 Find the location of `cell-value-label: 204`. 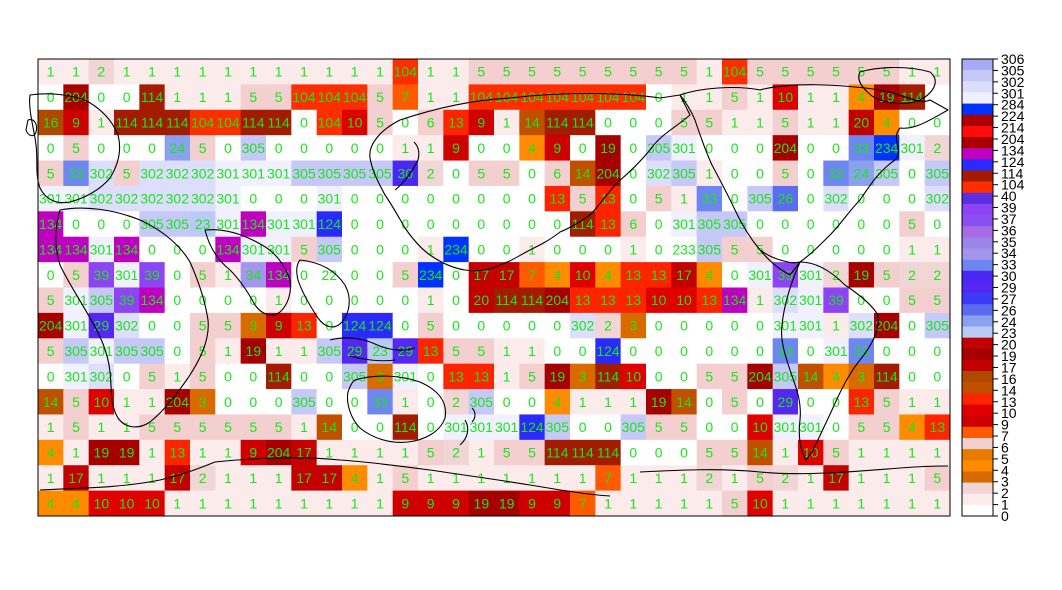

cell-value-label: 204 is located at coordinates (786, 148).